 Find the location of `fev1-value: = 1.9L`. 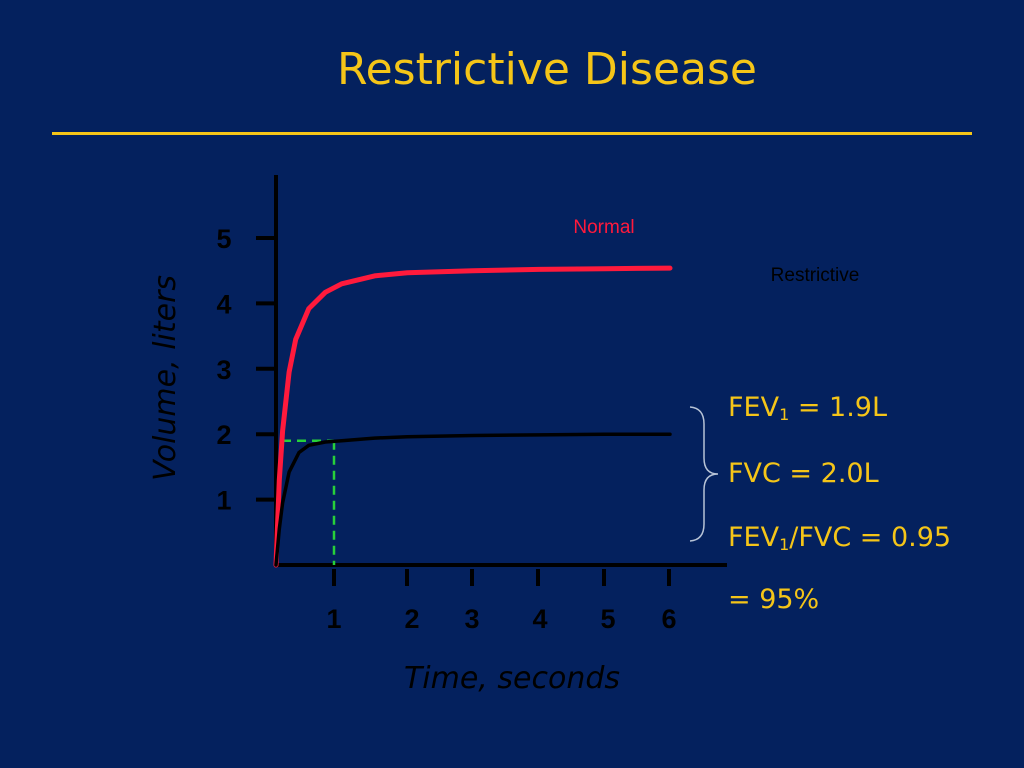

fev1-value: = 1.9L is located at coordinates (838, 407).